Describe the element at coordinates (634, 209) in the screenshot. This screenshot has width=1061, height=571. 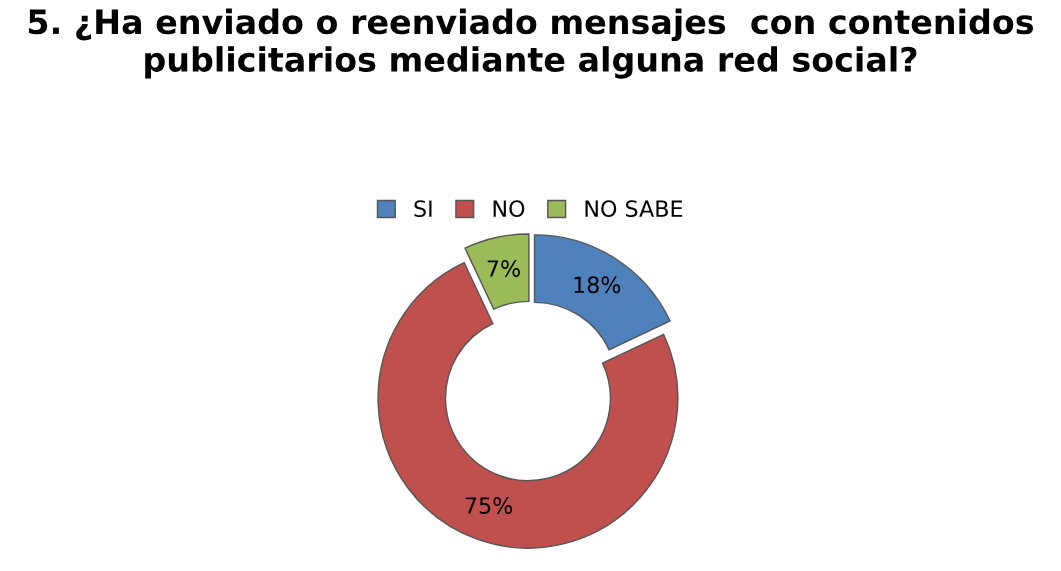
I see `legend-label: NO SABE` at that location.